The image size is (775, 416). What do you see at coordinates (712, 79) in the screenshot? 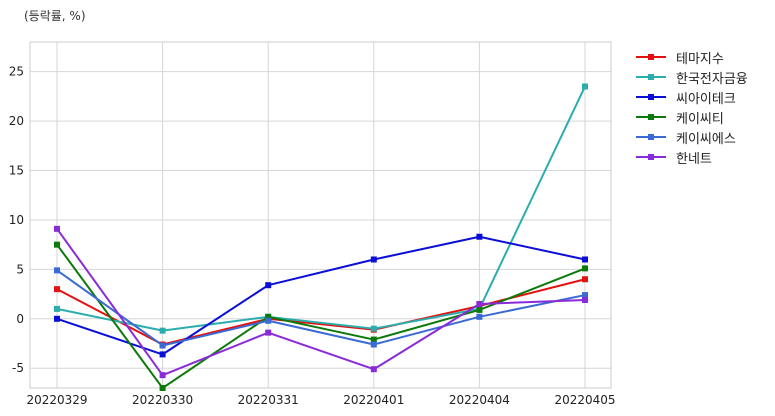
I see `legend-label: 한국전자금융` at bounding box center [712, 79].